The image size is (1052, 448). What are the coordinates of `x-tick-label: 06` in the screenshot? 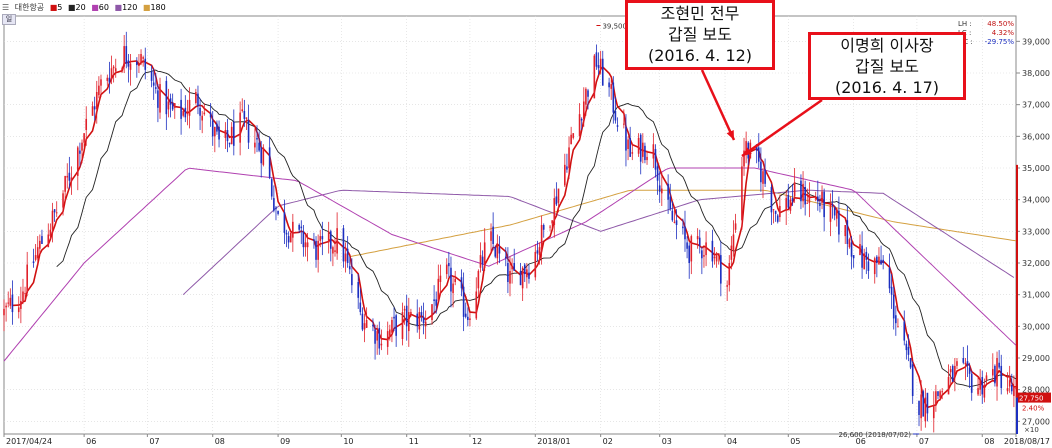 It's located at (861, 441).